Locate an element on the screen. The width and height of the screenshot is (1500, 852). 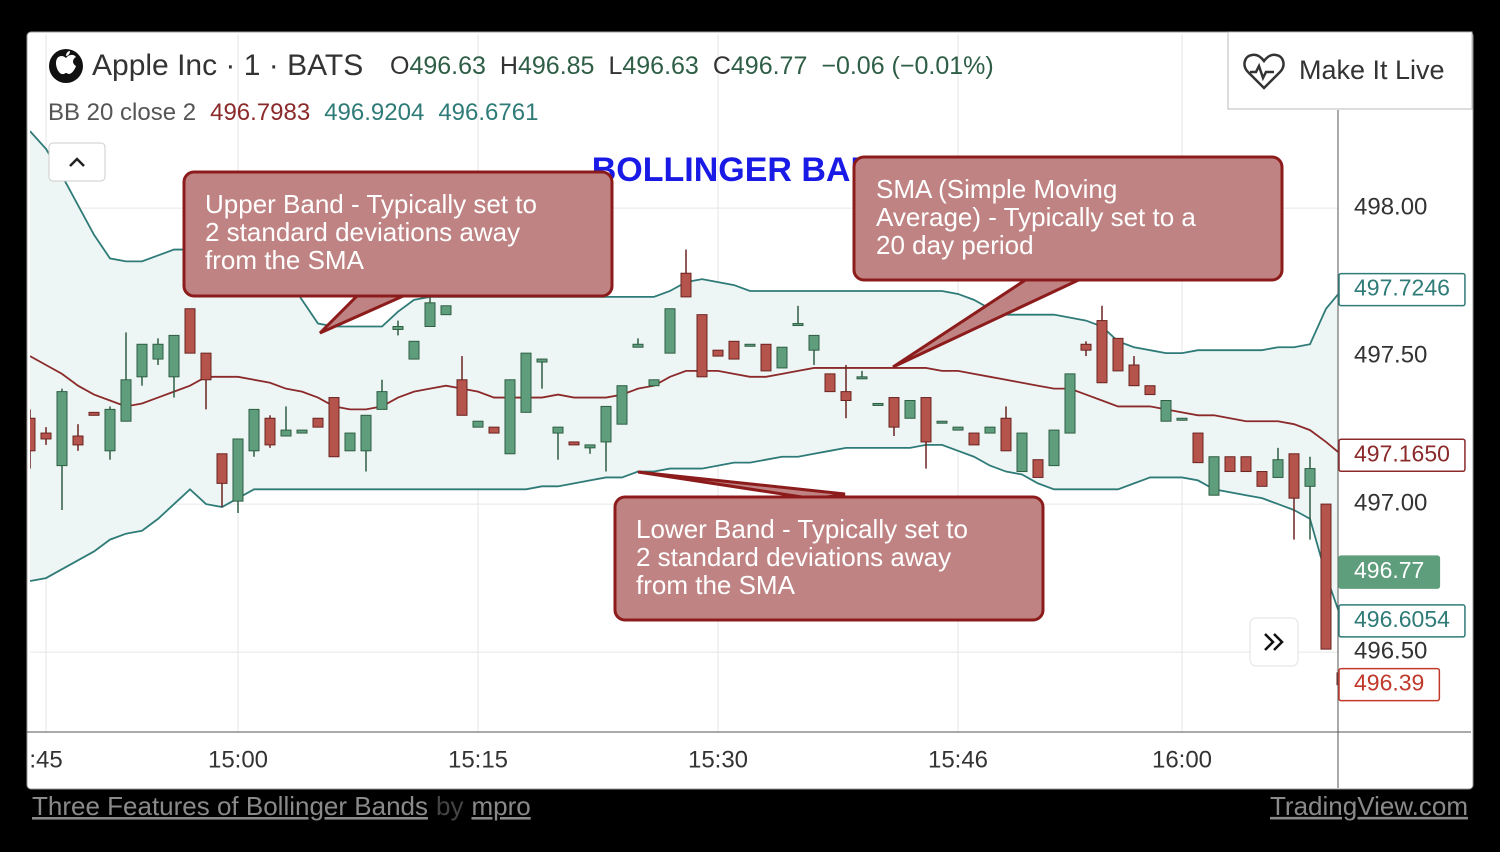
price-tag: 496.39 is located at coordinates (1389, 684).